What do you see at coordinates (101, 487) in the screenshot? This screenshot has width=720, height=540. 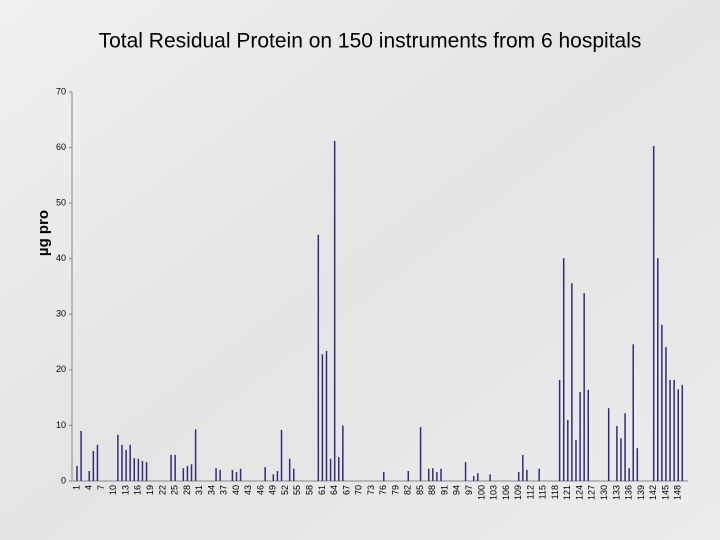 I see `x-tick-label: 7` at bounding box center [101, 487].